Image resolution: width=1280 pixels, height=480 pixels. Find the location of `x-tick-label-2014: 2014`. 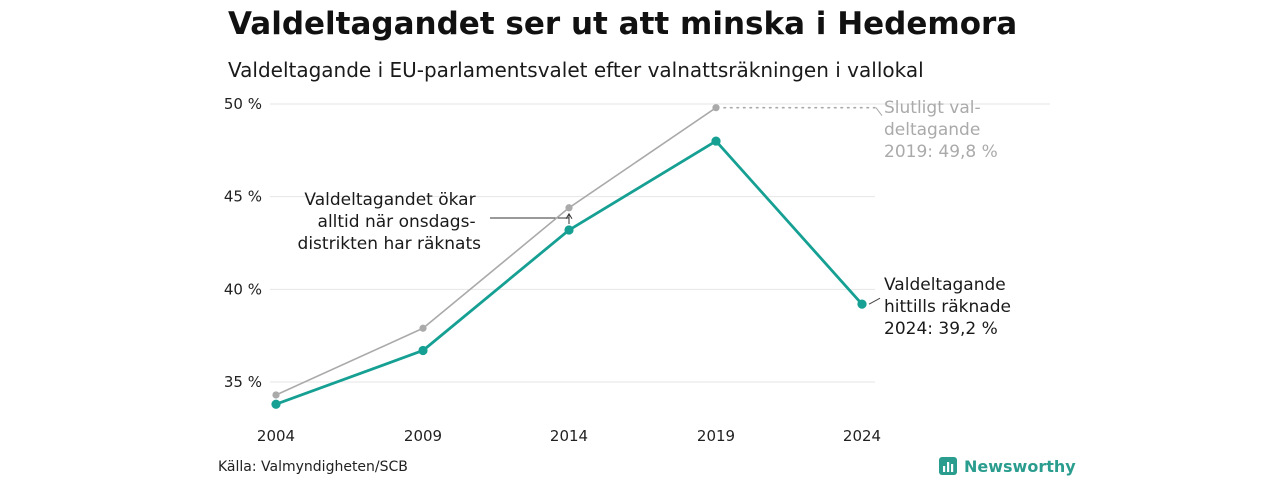

x-tick-label-2014: 2014 is located at coordinates (569, 436).